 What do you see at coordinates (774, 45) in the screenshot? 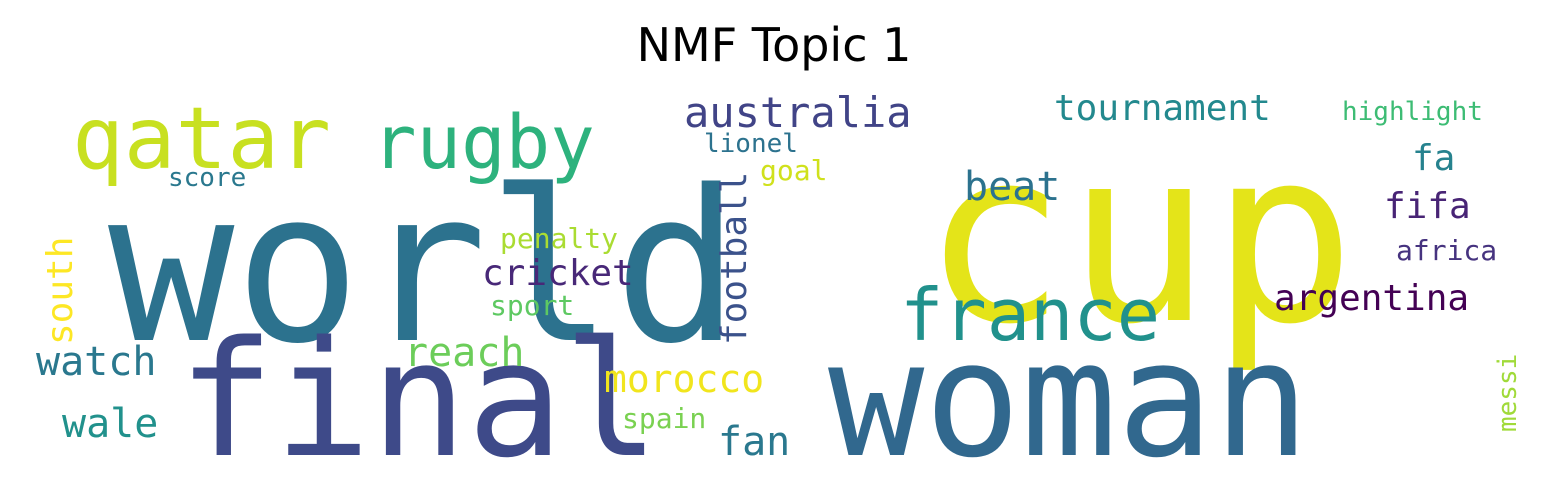
I see `chart-title: NMF Topic 1` at bounding box center [774, 45].